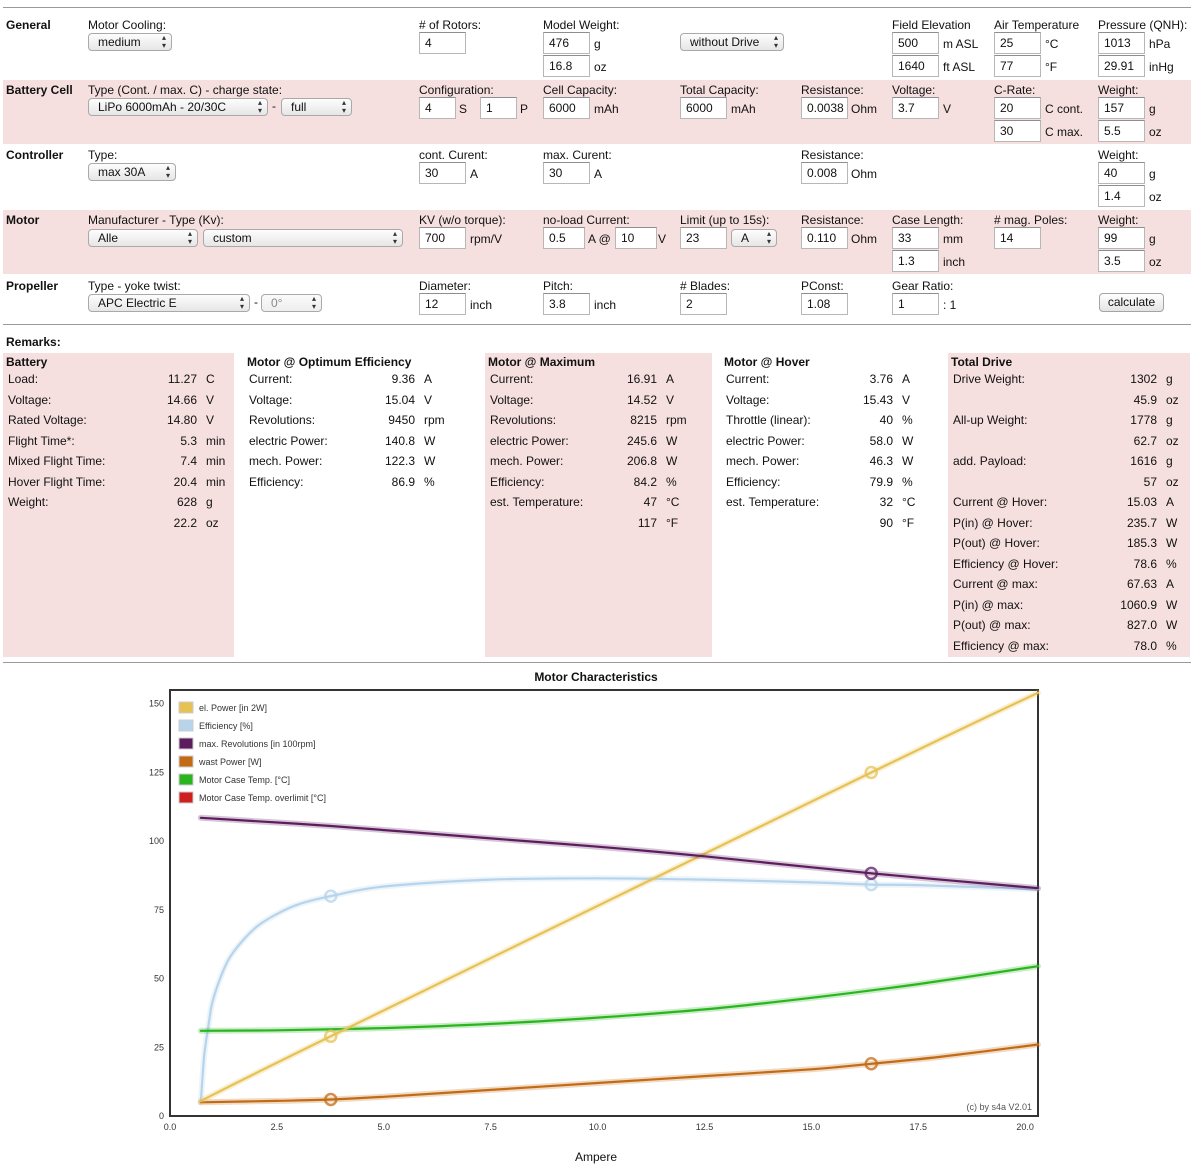  What do you see at coordinates (1118, 155) in the screenshot?
I see `controller-weight-label: Weight:` at bounding box center [1118, 155].